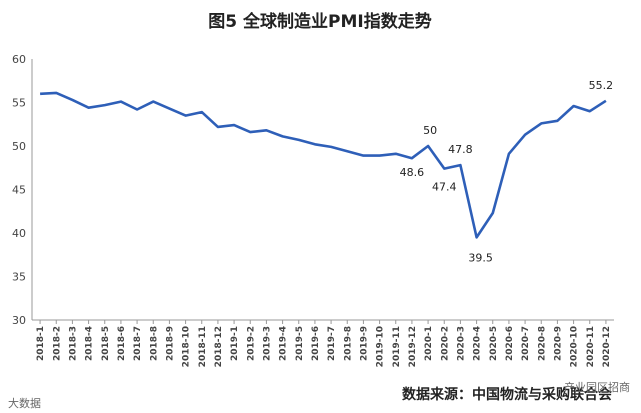  I want to click on chart-title: 图5 全球制造业PMI指数走势, so click(319, 21).